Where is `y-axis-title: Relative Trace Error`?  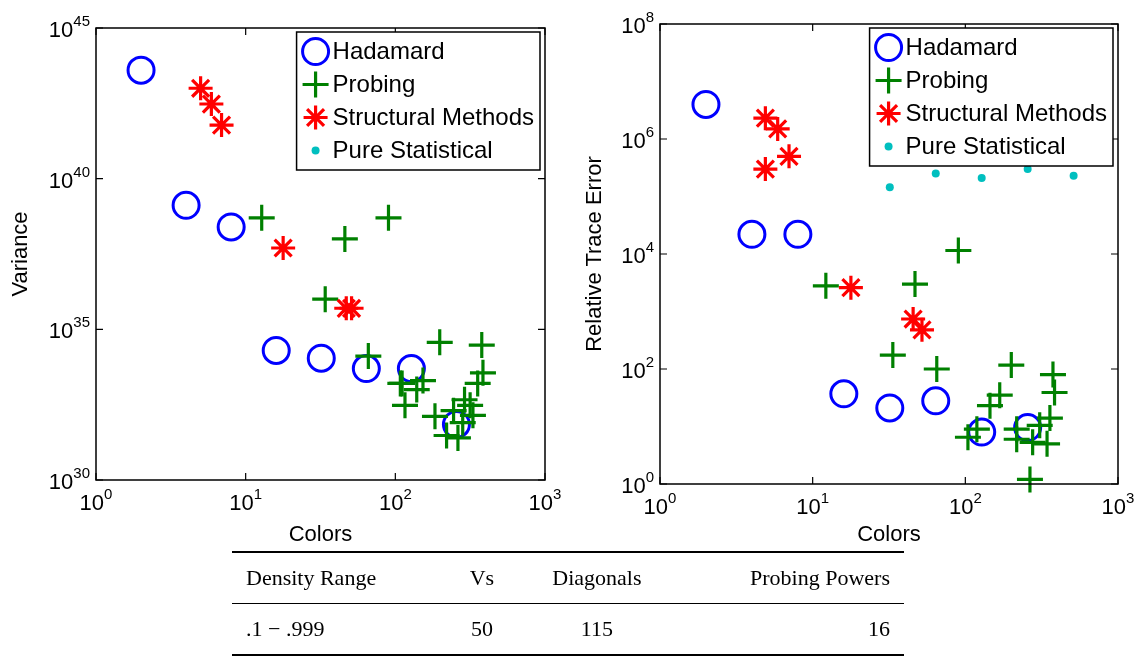 y-axis-title: Relative Trace Error is located at coordinates (594, 254).